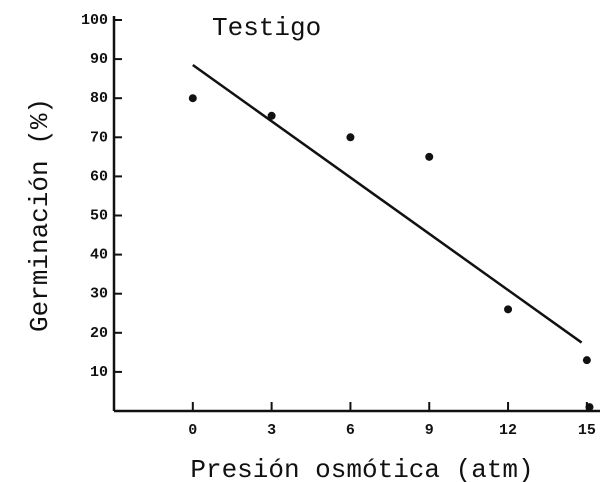 The height and width of the screenshot is (482, 609). I want to click on y-tick-label: 60, so click(99, 176).